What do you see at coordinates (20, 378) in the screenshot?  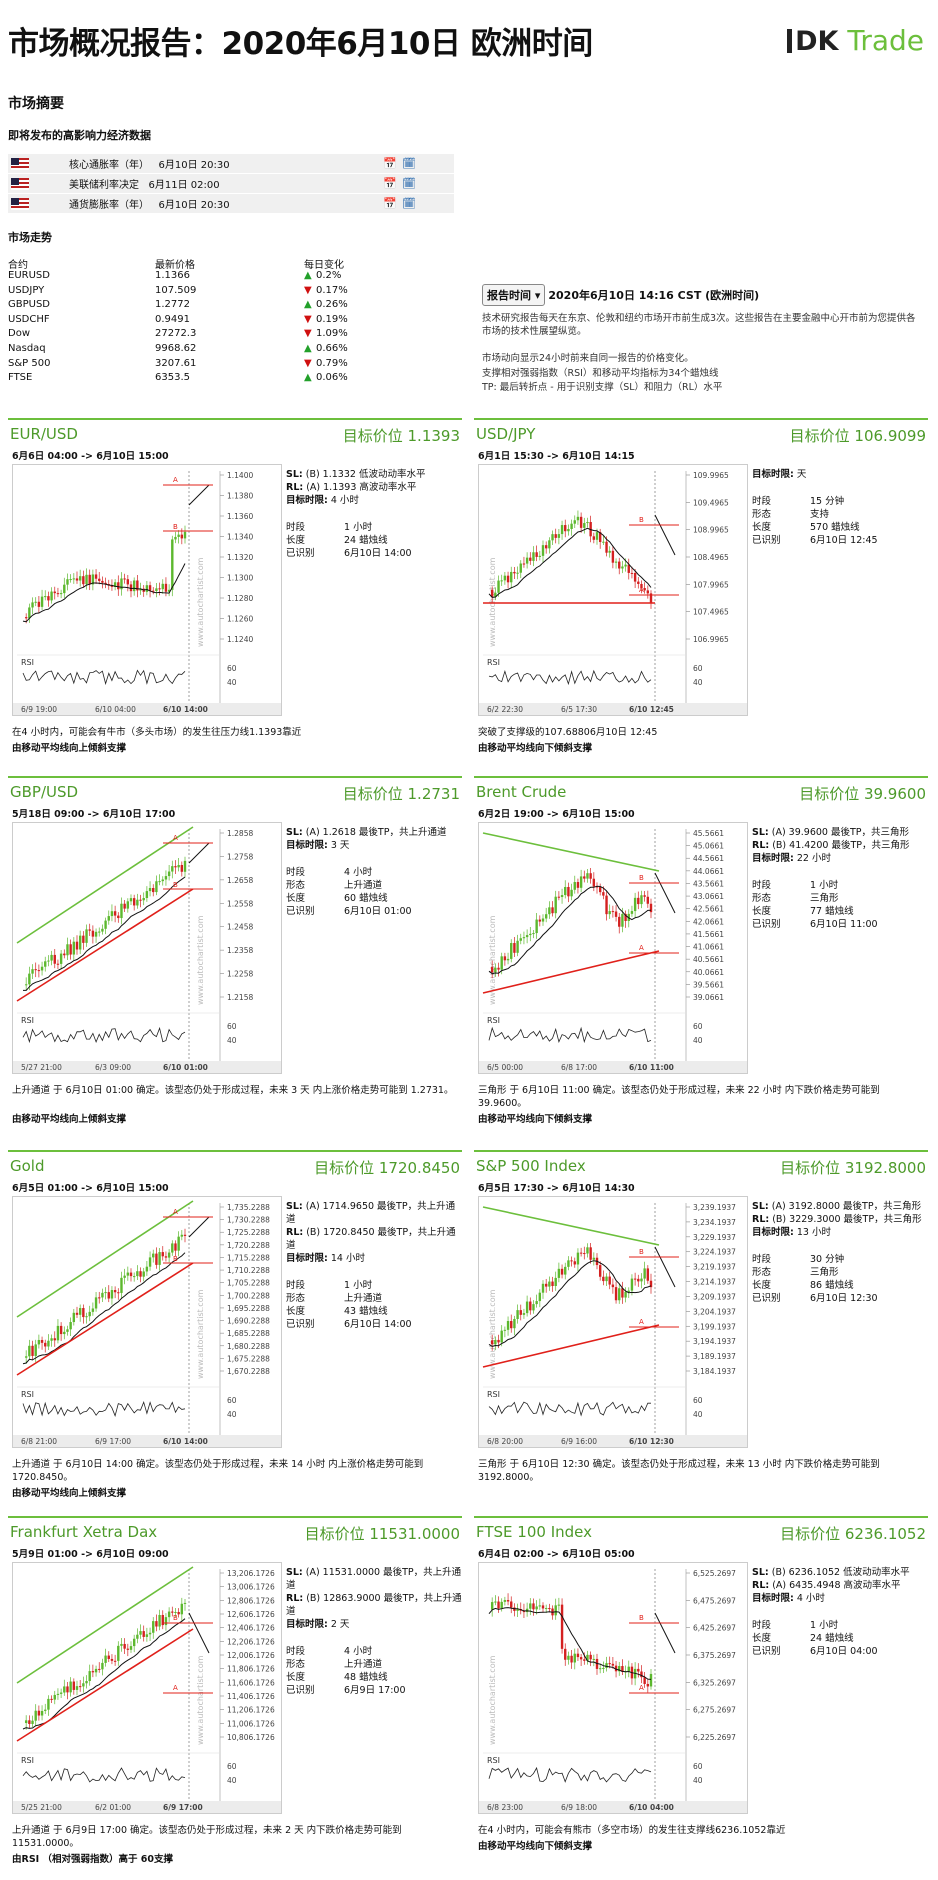 I see `market-symbol: FTSE` at bounding box center [20, 378].